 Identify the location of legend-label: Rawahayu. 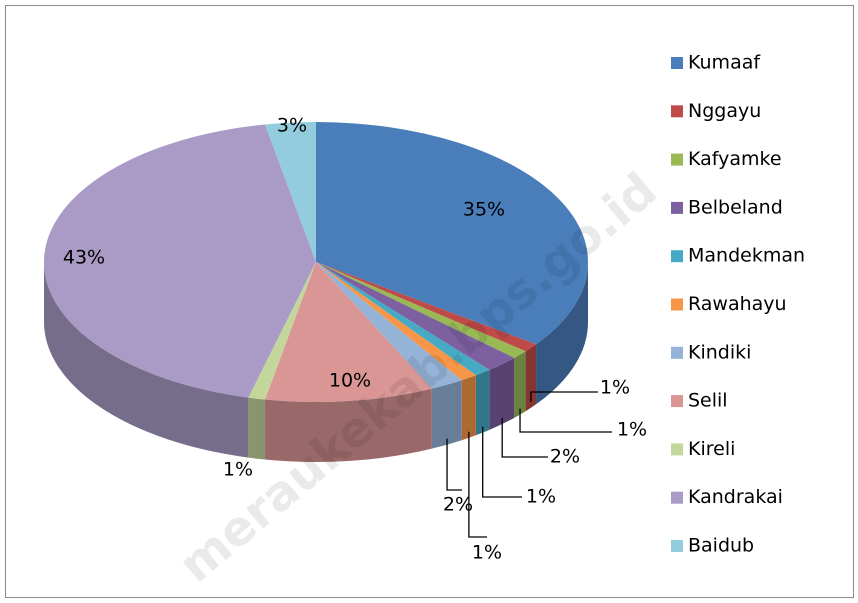
(737, 304).